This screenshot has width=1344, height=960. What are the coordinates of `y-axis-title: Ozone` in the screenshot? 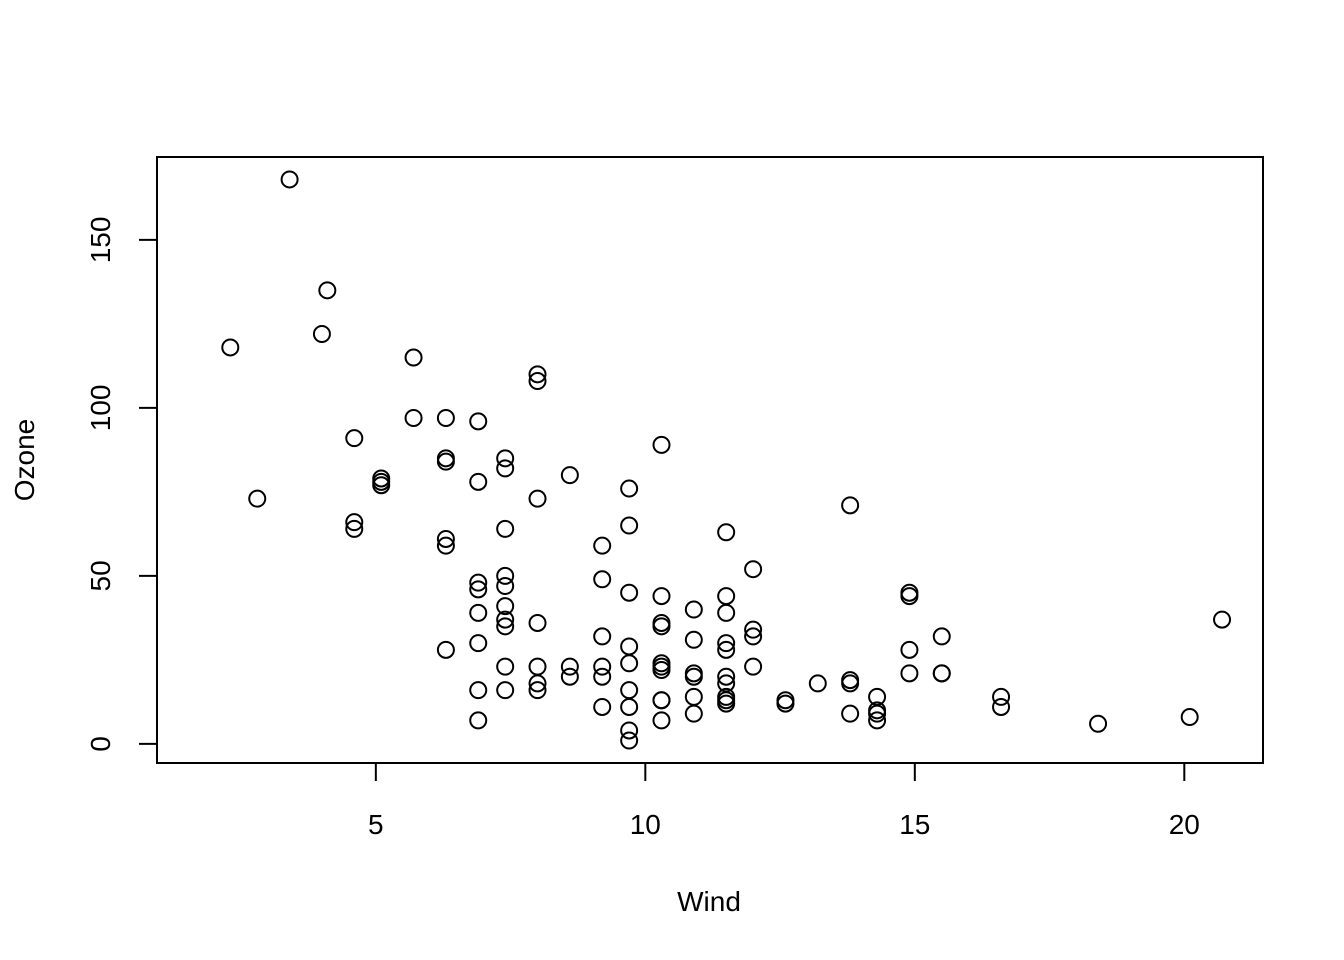 It's located at (24, 460).